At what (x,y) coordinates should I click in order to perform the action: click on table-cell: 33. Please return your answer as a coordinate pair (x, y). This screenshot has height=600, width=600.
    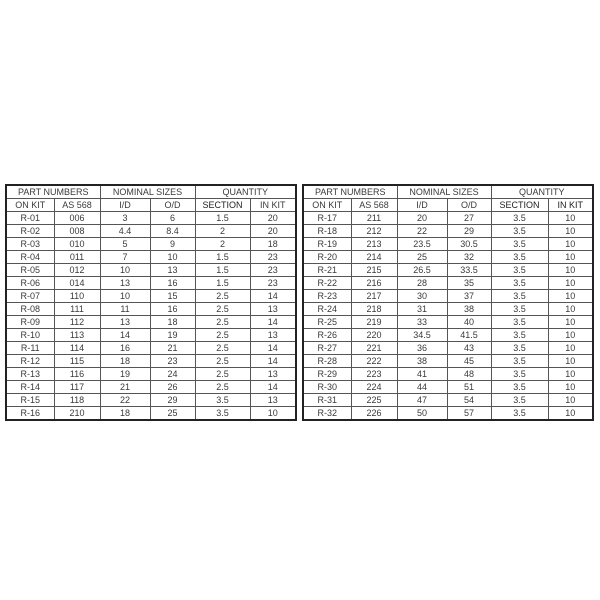
    Looking at the image, I should click on (422, 322).